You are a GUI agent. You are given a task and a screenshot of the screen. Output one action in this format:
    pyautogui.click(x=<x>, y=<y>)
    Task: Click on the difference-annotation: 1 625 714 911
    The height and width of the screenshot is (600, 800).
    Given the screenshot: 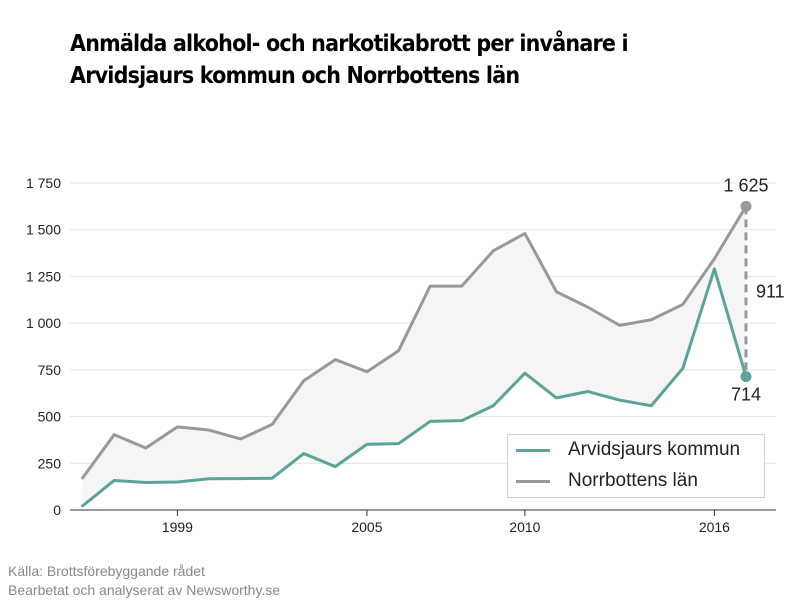 What is the action you would take?
    pyautogui.click(x=753, y=289)
    